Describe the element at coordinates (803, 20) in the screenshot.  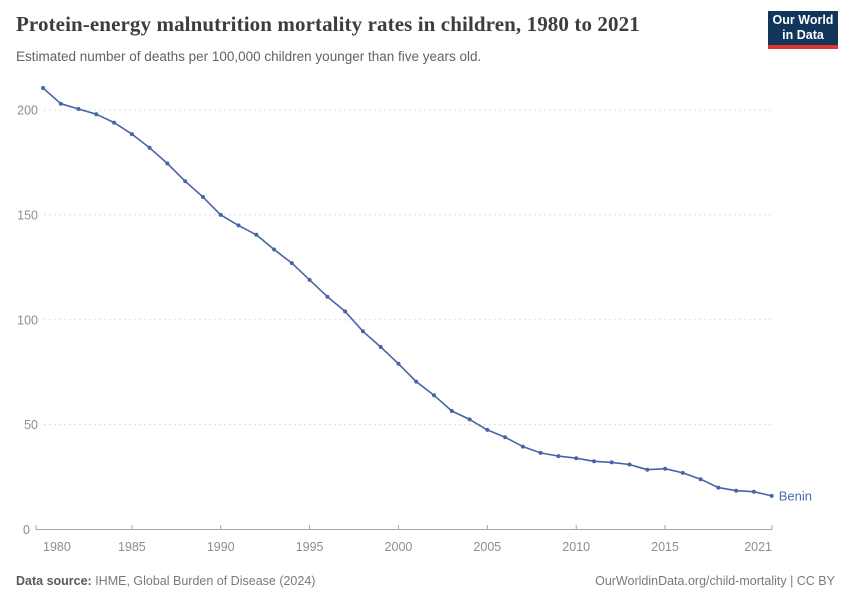
I see `owid-logo-line1: Our World` at that location.